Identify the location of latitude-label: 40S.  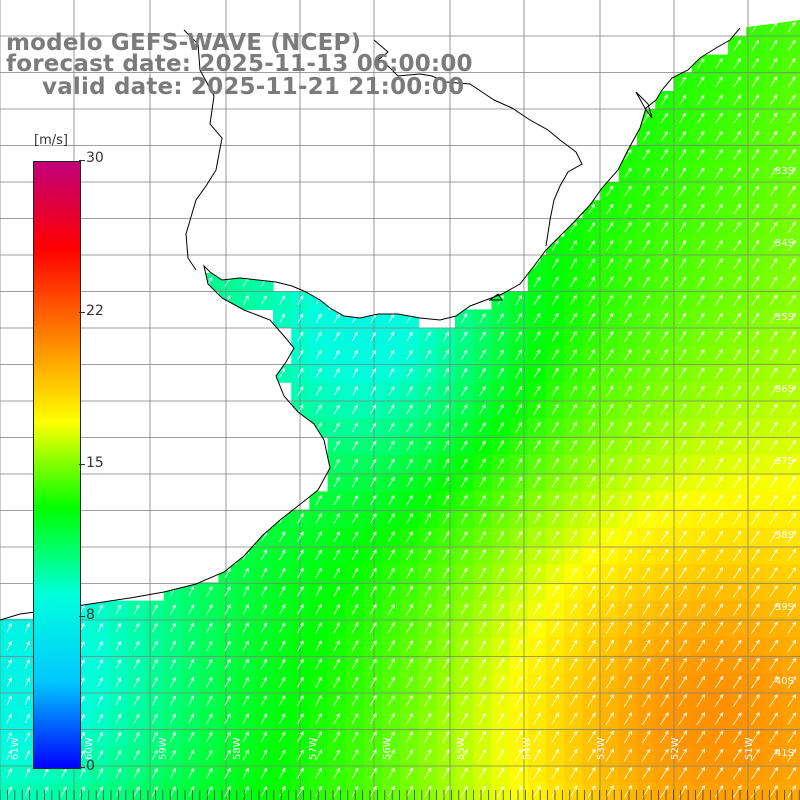
(784, 681).